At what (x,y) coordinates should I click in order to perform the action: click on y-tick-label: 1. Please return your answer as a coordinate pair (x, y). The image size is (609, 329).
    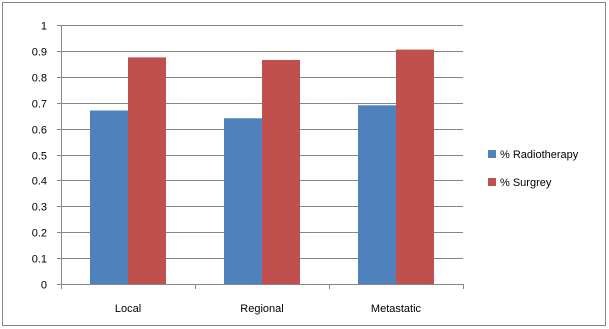
    Looking at the image, I should click on (44, 27).